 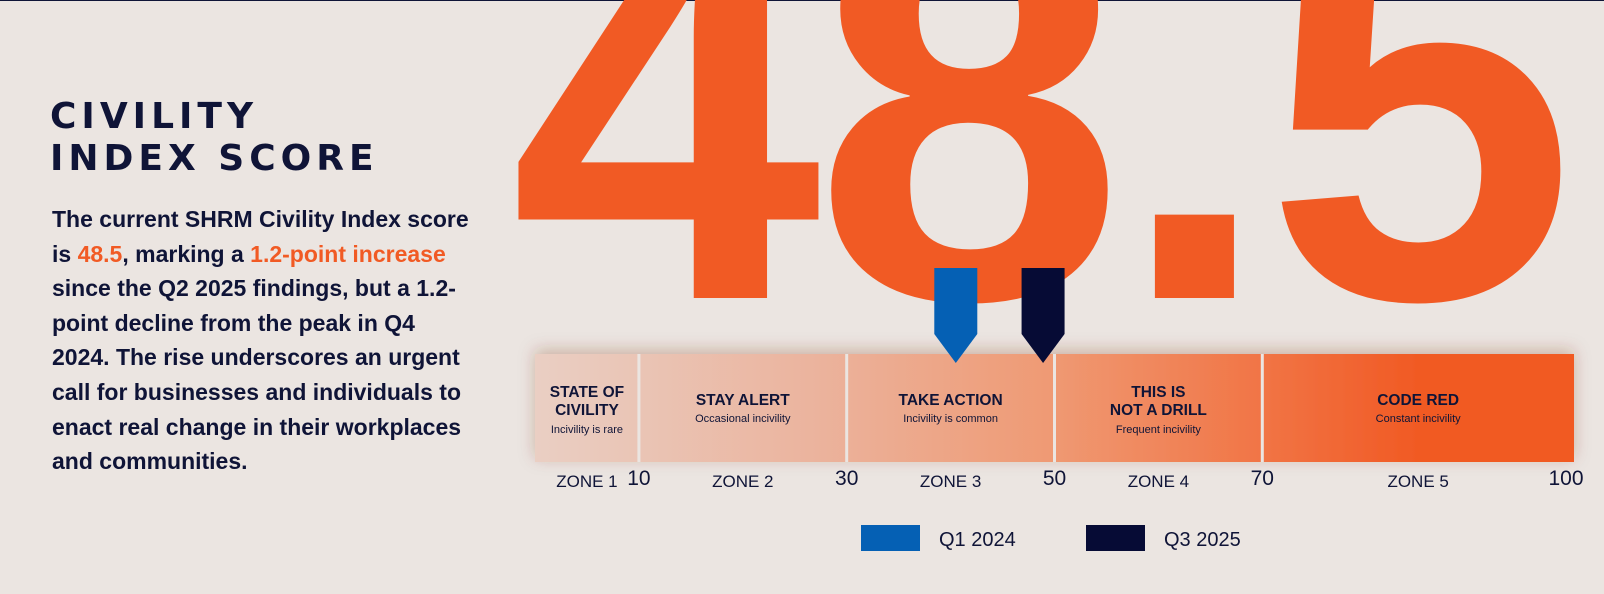 What do you see at coordinates (586, 481) in the screenshot?
I see `zone-1-label: ZONE 1` at bounding box center [586, 481].